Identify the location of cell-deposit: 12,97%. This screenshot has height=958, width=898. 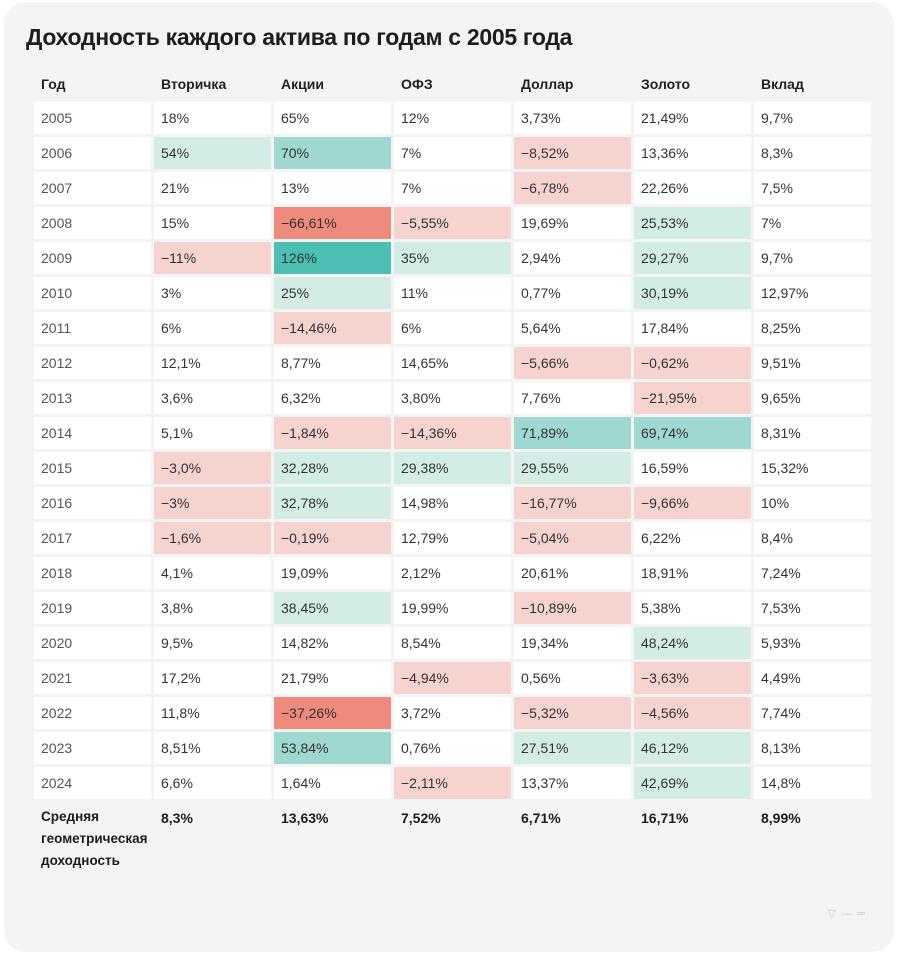
(812, 293).